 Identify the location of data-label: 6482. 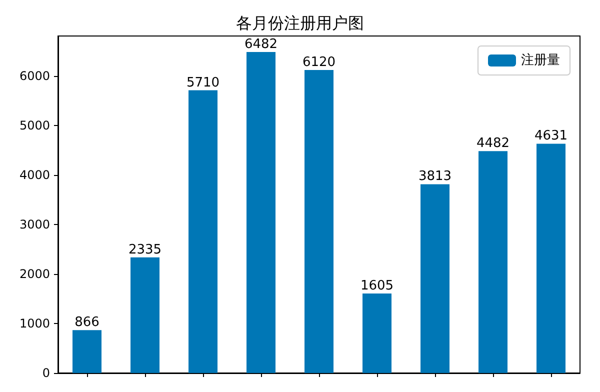
(261, 44).